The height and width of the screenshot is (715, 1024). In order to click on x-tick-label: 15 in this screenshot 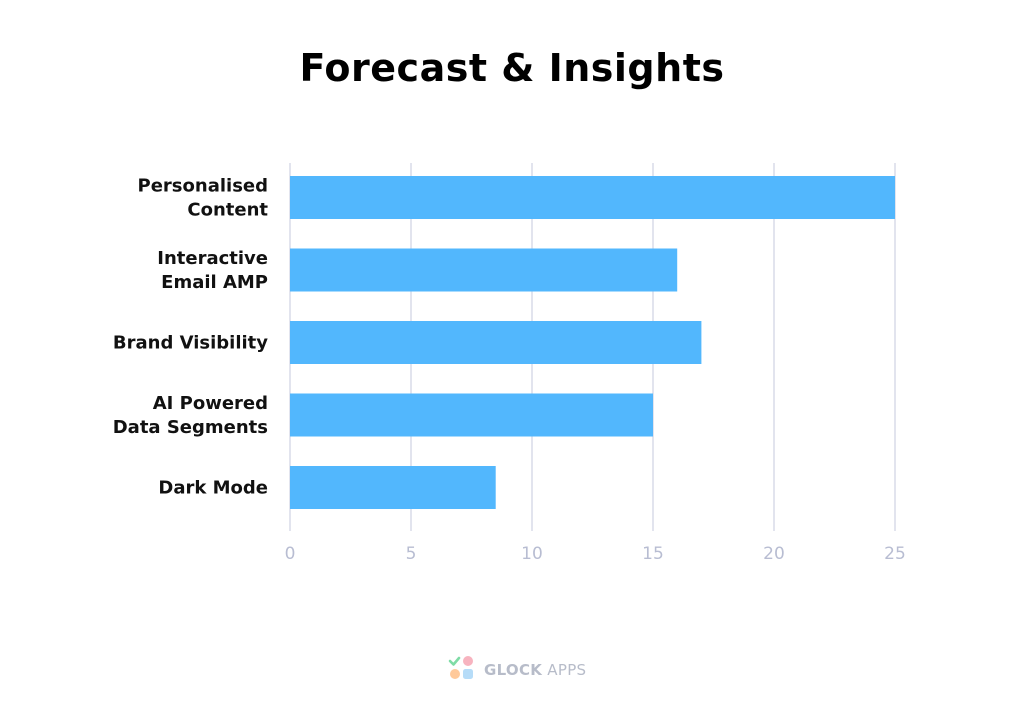, I will do `click(653, 554)`.